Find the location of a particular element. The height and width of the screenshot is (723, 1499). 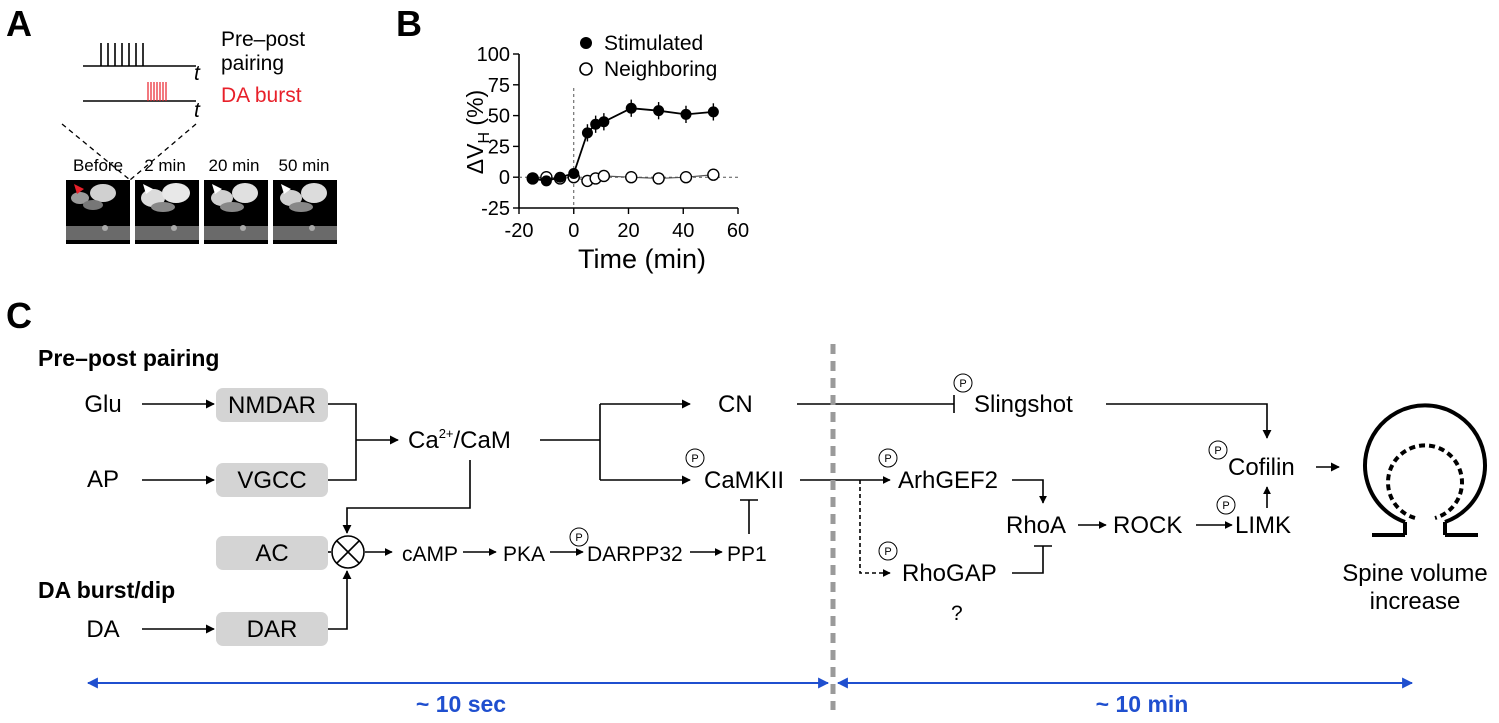

darpp32-p-symbol: P is located at coordinates (578, 538).